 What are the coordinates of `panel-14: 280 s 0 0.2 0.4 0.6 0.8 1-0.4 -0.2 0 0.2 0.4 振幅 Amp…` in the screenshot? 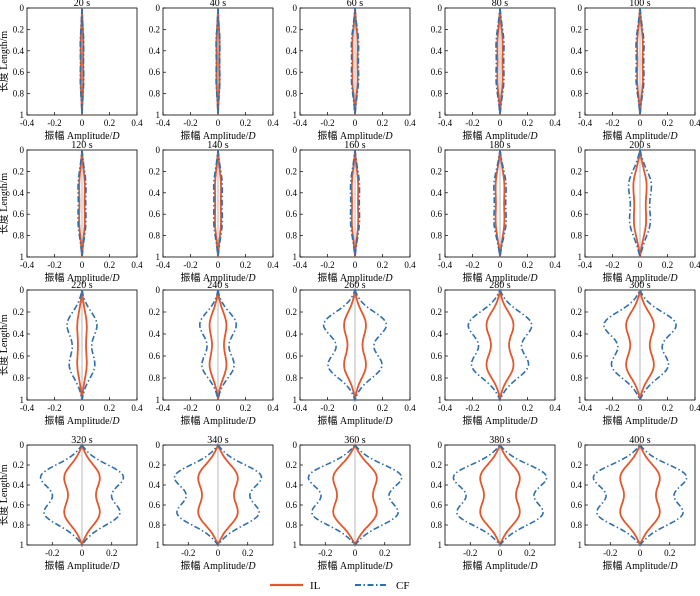 It's located at (496, 353).